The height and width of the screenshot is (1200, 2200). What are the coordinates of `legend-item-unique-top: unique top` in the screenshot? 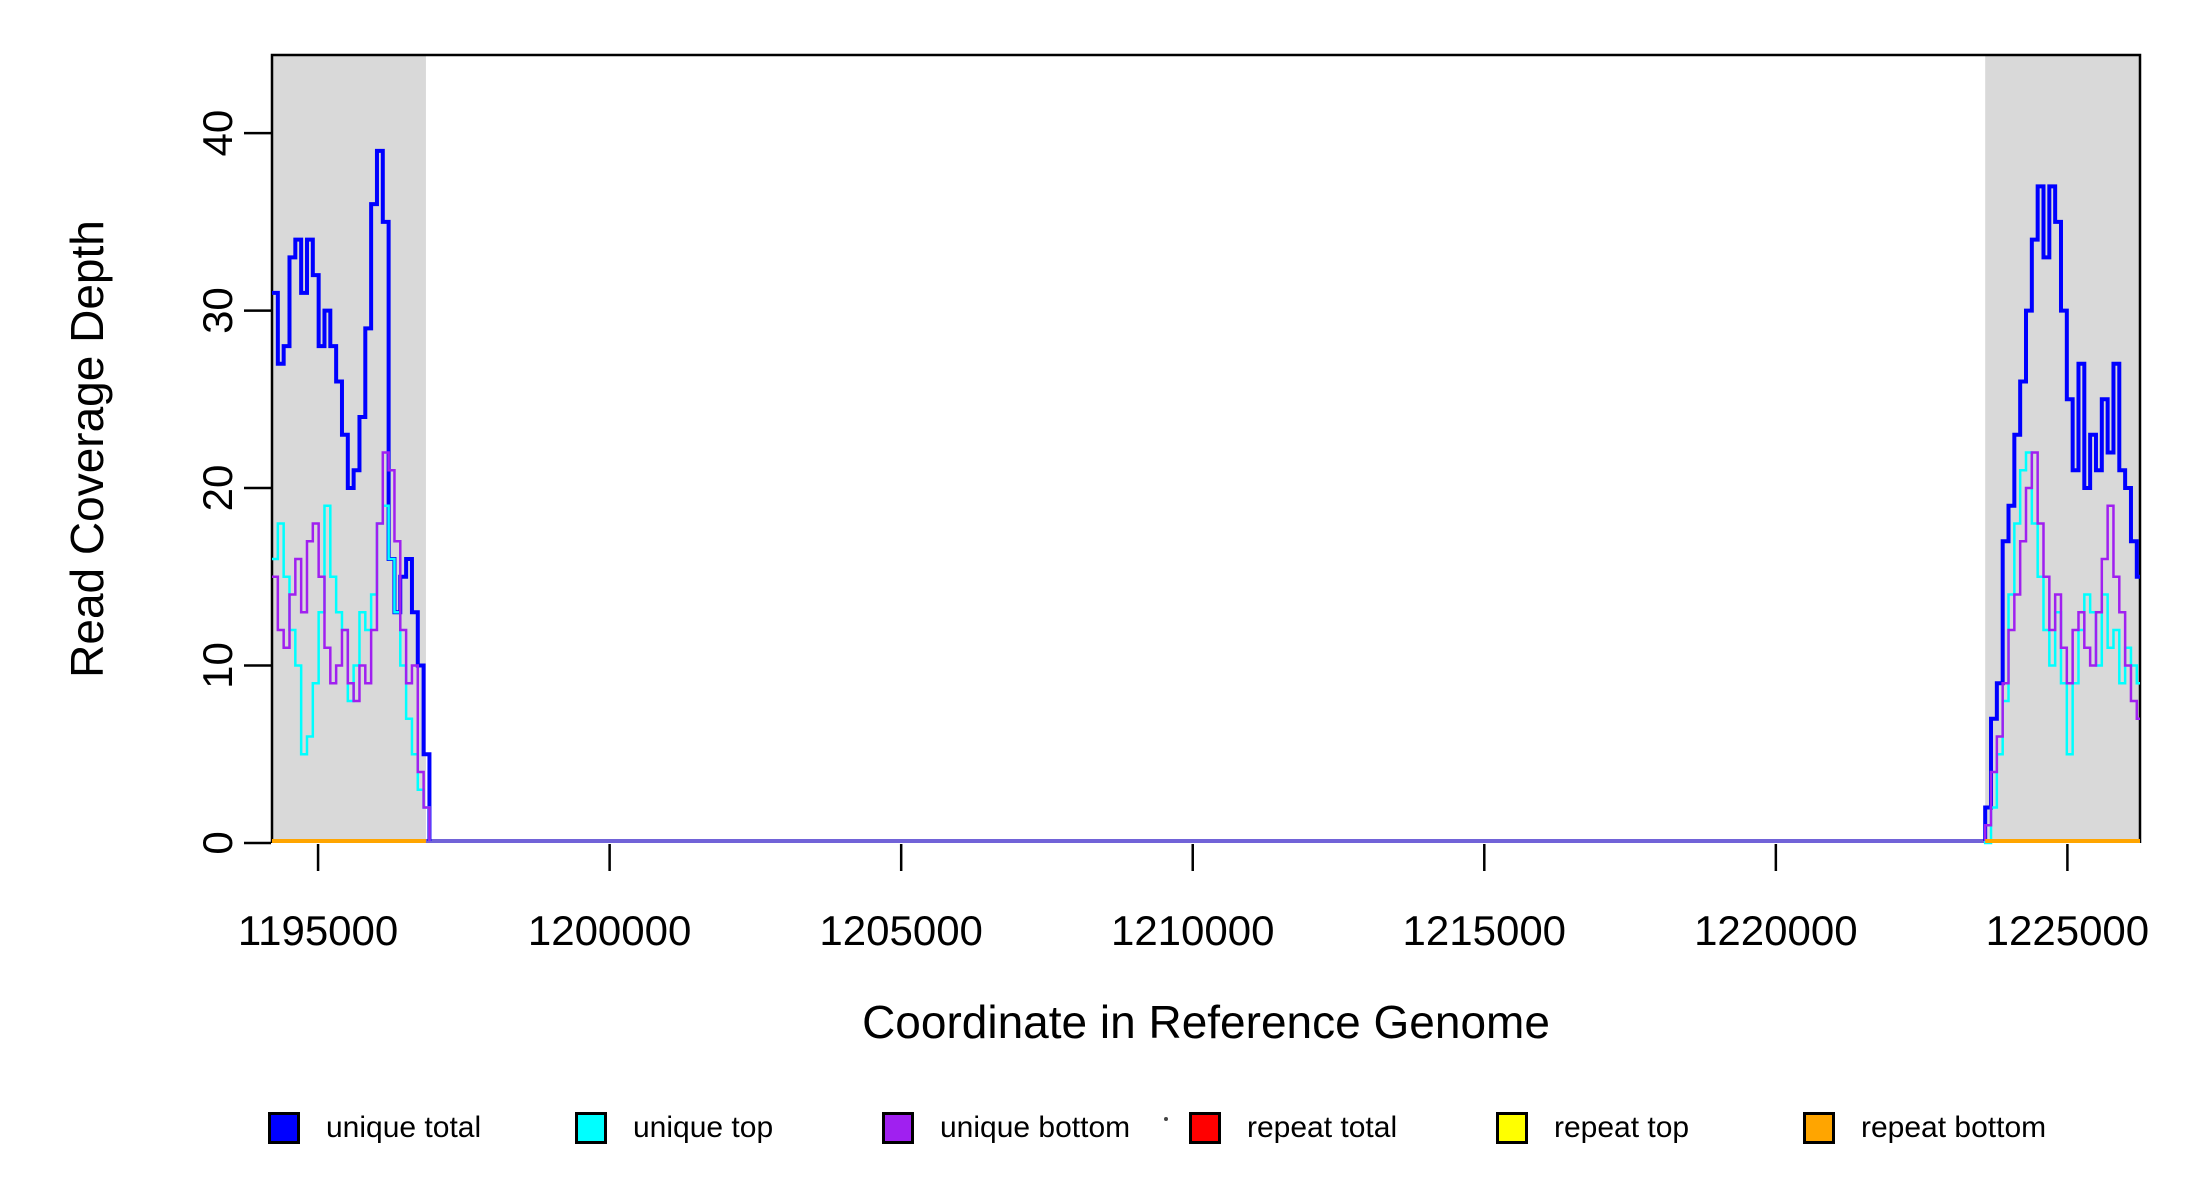 It's located at (728, 1128).